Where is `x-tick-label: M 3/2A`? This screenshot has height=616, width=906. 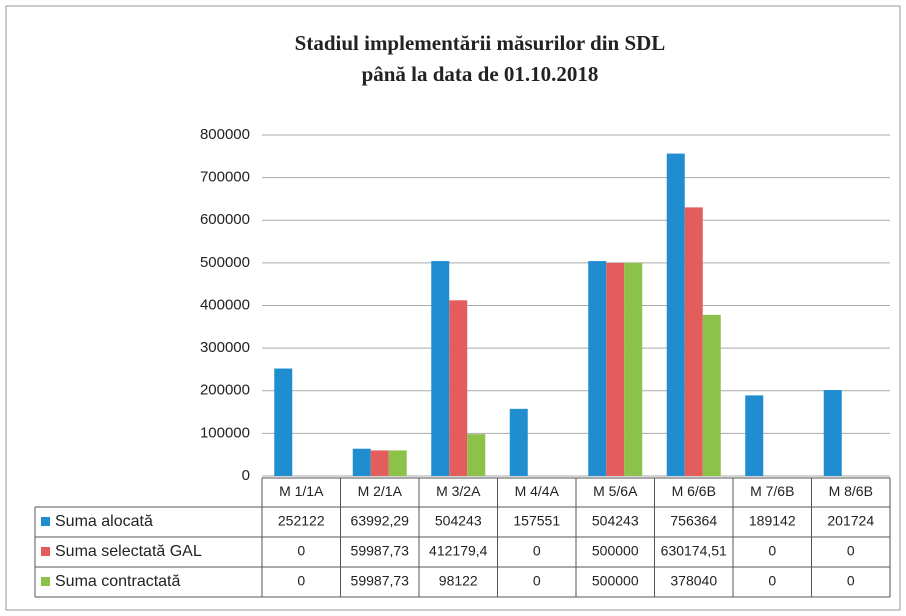
x-tick-label: M 3/2A is located at coordinates (458, 491).